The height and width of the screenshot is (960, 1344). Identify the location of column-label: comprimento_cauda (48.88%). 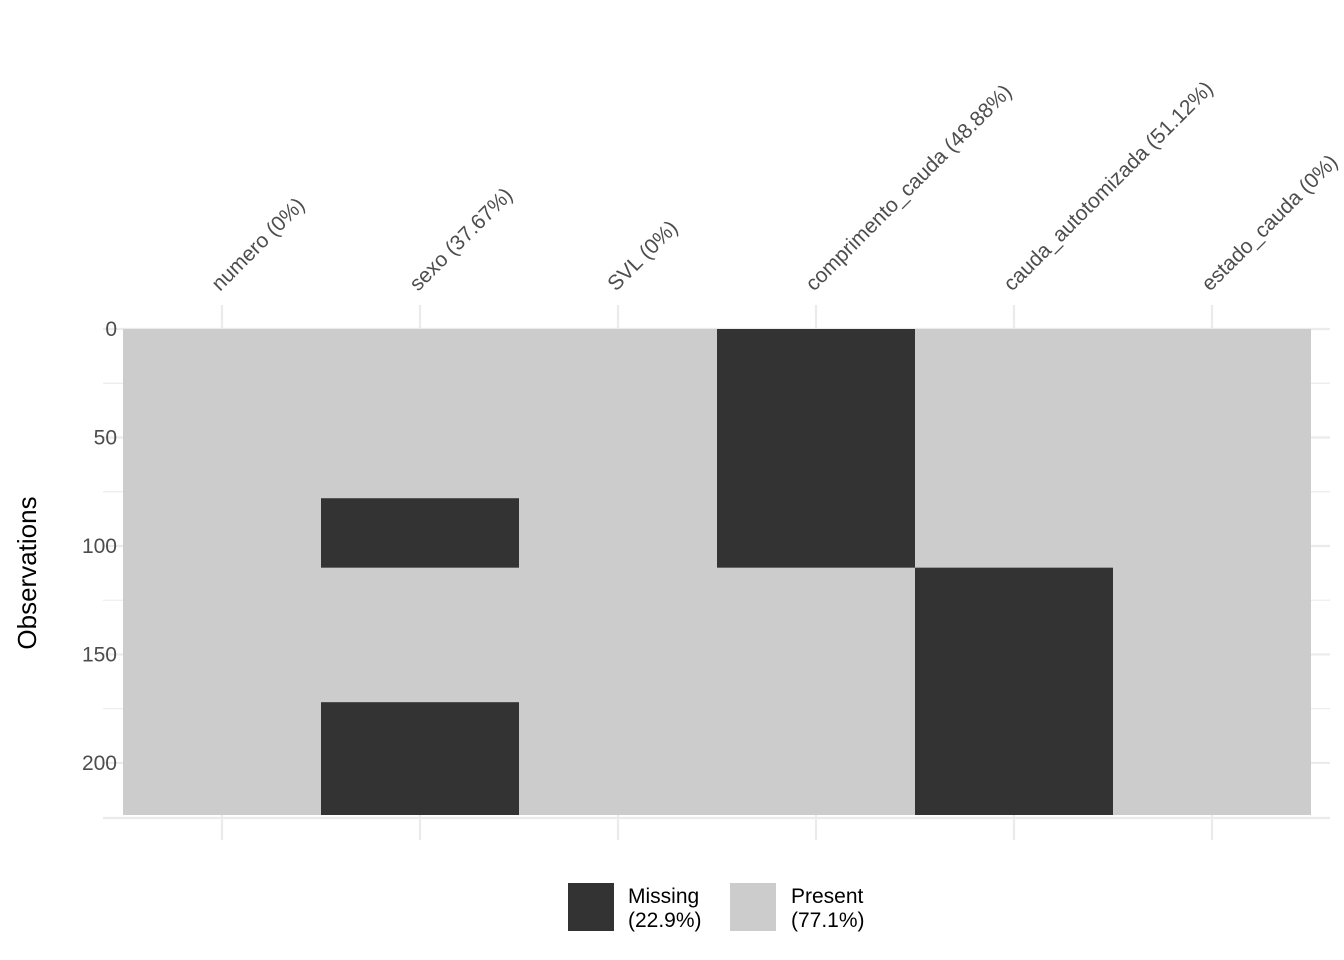
(908, 187).